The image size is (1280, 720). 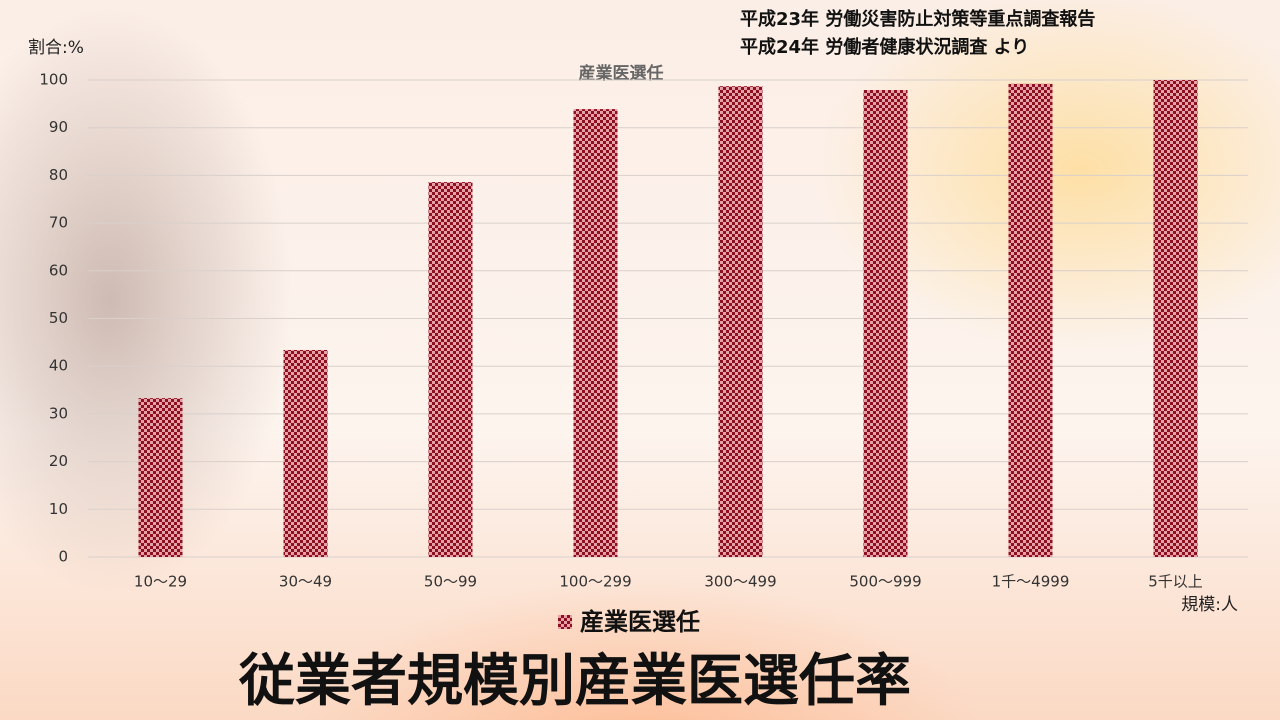 I want to click on source-line: 平成24年 労働者健康状況調査 より, so click(x=884, y=47).